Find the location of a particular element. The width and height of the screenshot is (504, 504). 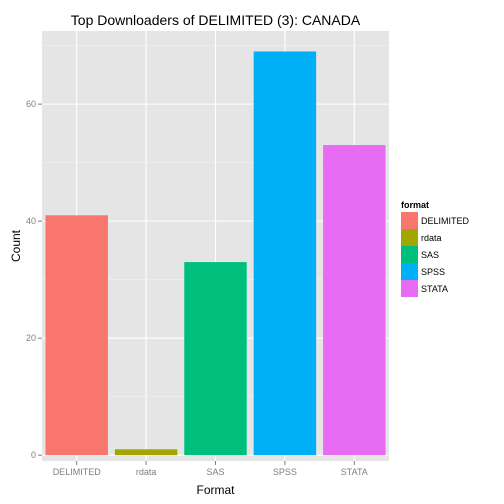

y-tick-label: 40 is located at coordinates (31, 221).